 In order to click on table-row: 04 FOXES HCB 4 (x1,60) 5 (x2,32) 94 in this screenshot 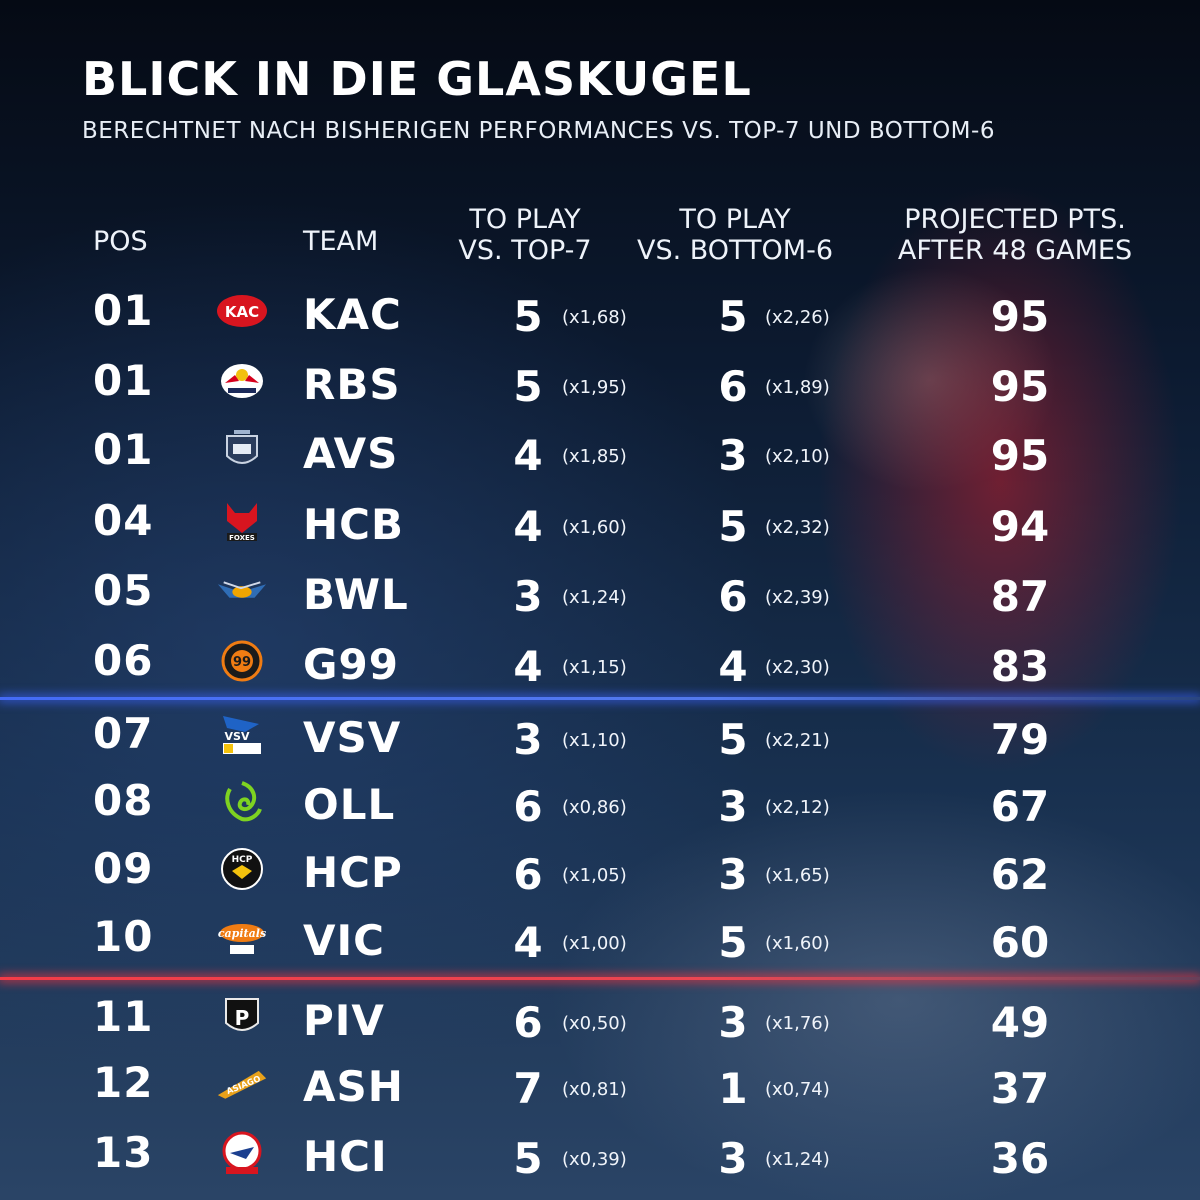, I will do `click(600, 531)`.